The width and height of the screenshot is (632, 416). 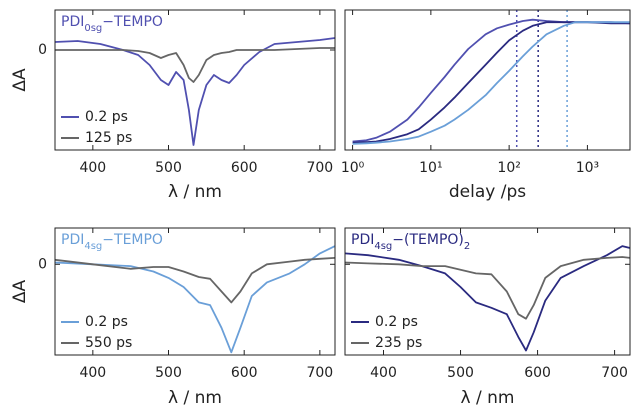 I want to click on panel-title: PDI4sg−TEMPO, so click(x=112, y=242).